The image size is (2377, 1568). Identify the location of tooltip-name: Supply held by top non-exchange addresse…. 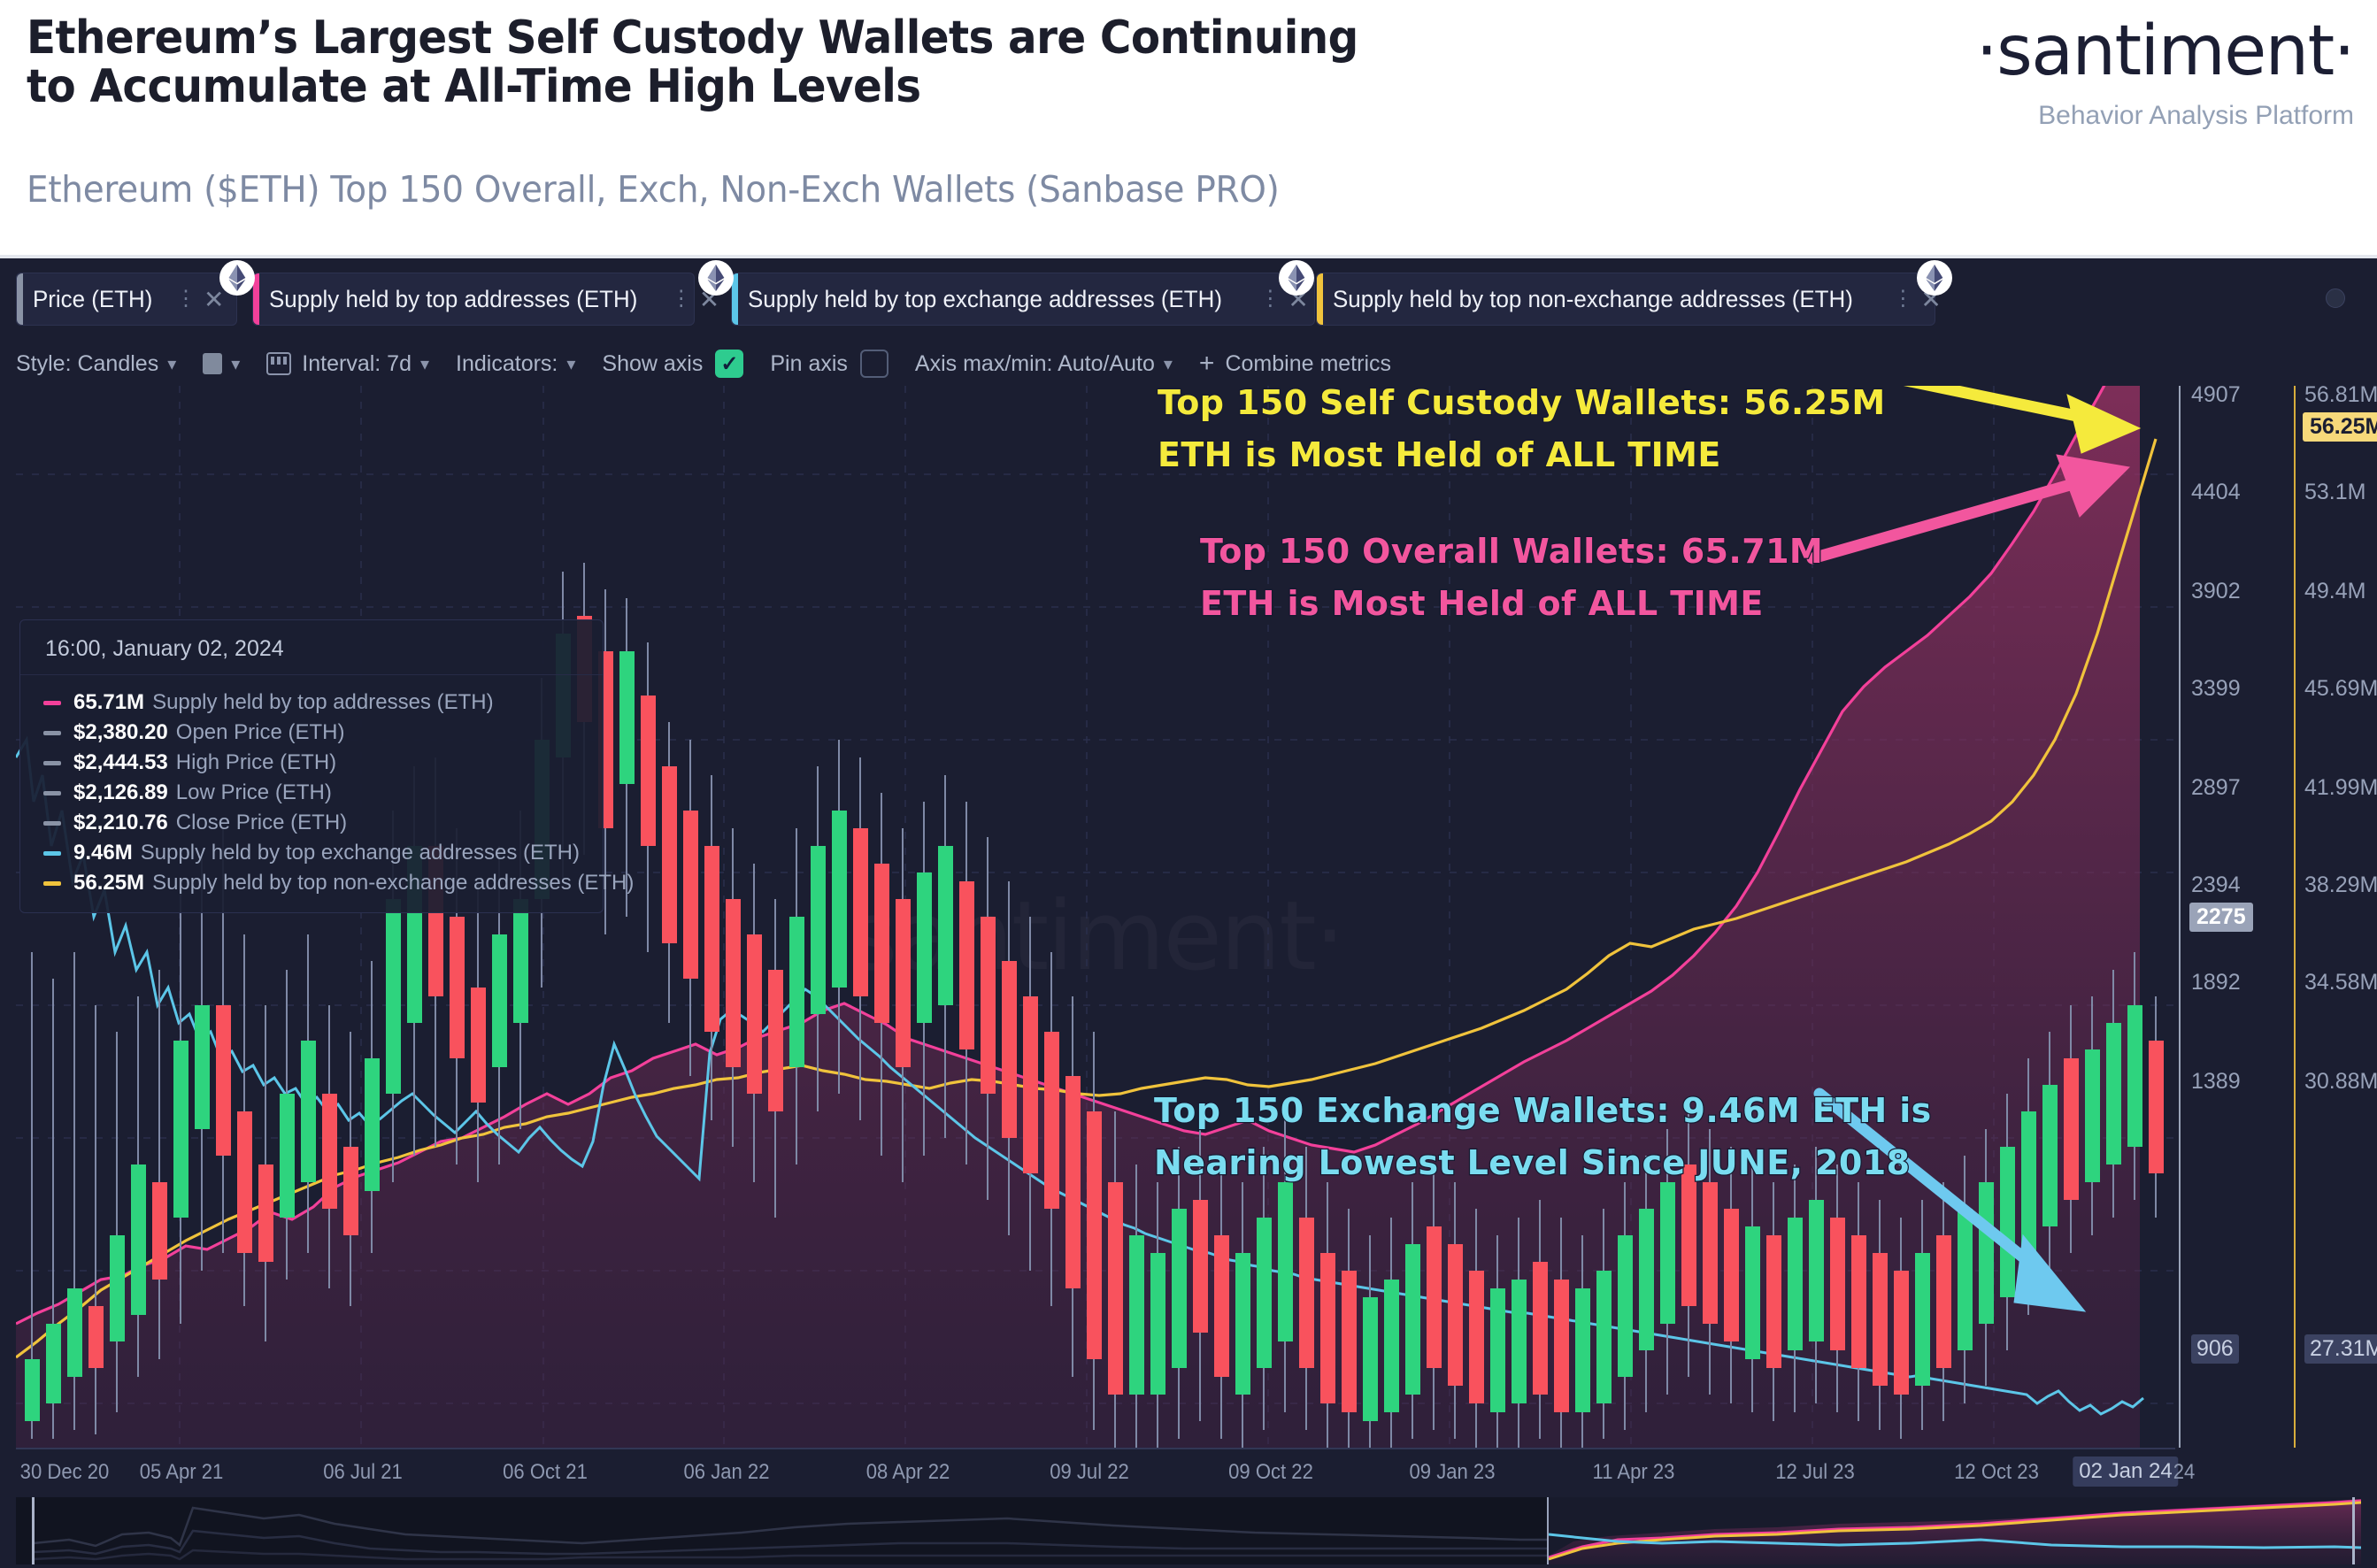
(393, 883).